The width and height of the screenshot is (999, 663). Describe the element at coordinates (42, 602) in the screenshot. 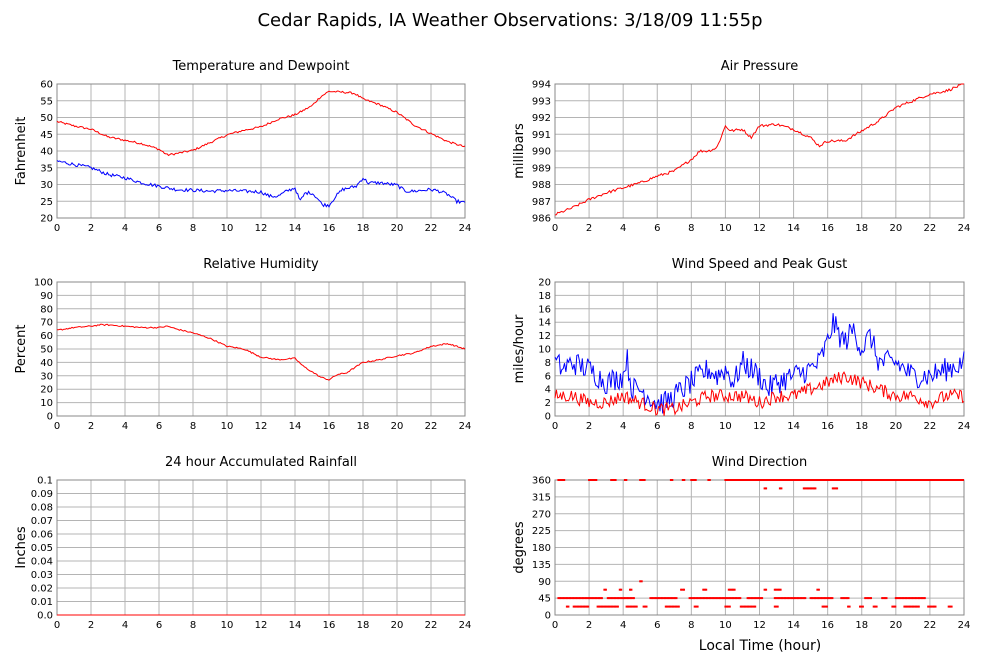

I see `y-tick-label: 0.01` at that location.